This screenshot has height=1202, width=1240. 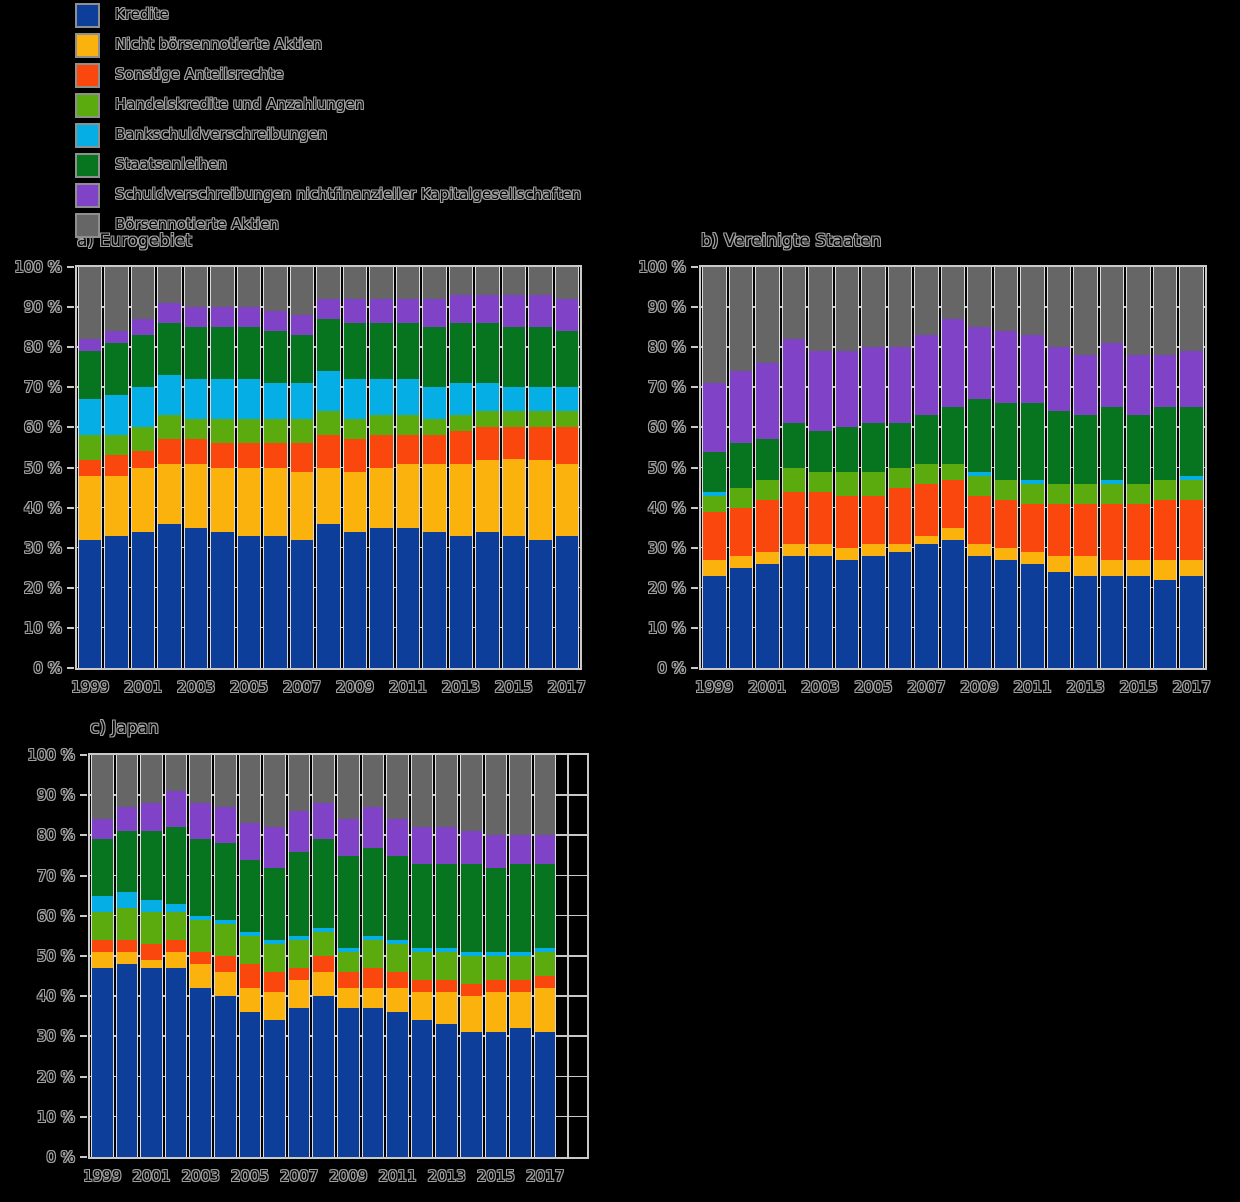 I want to click on x-axis-label: 2003, so click(x=200, y=1176).